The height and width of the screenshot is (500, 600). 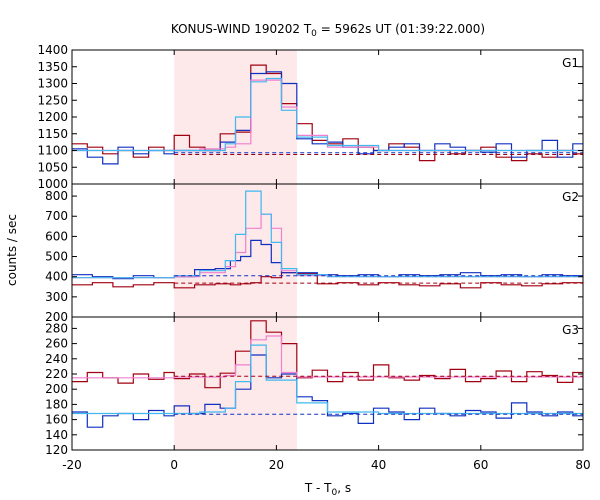 What do you see at coordinates (56, 374) in the screenshot?
I see `y-tick-label-g3: 220` at bounding box center [56, 374].